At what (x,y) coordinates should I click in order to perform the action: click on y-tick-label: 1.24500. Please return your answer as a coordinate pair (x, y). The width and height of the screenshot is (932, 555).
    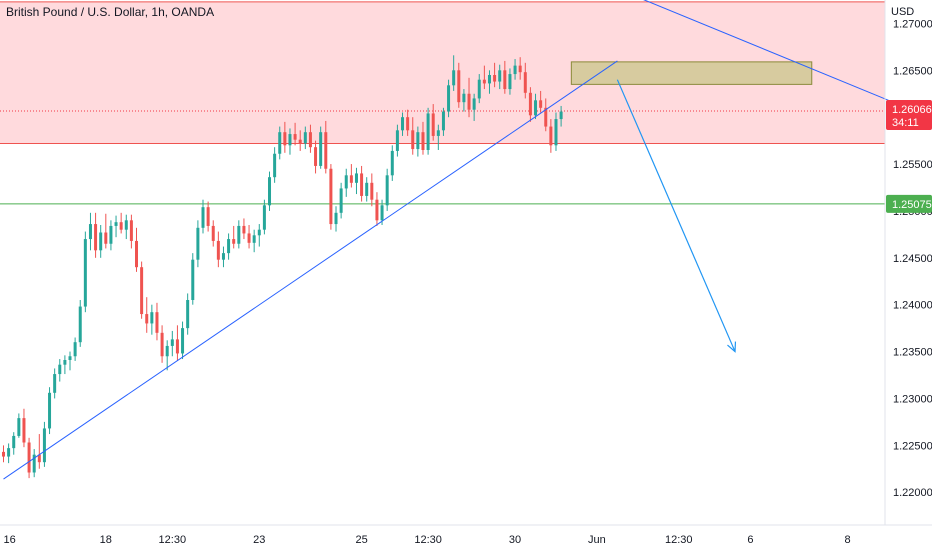
    Looking at the image, I should click on (912, 259).